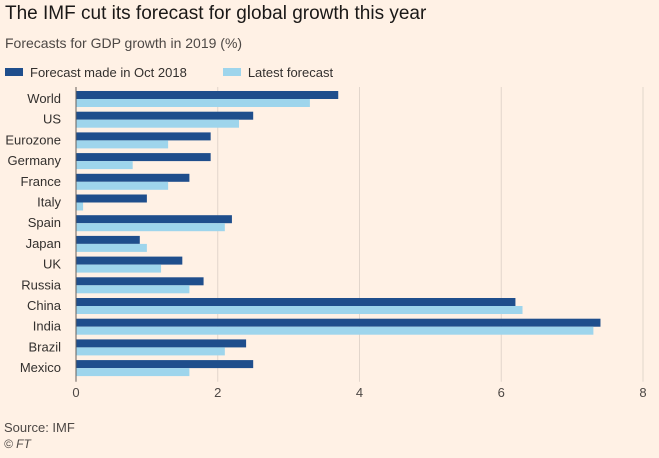 The image size is (659, 458). Describe the element at coordinates (44, 98) in the screenshot. I see `category-label-world: World` at that location.